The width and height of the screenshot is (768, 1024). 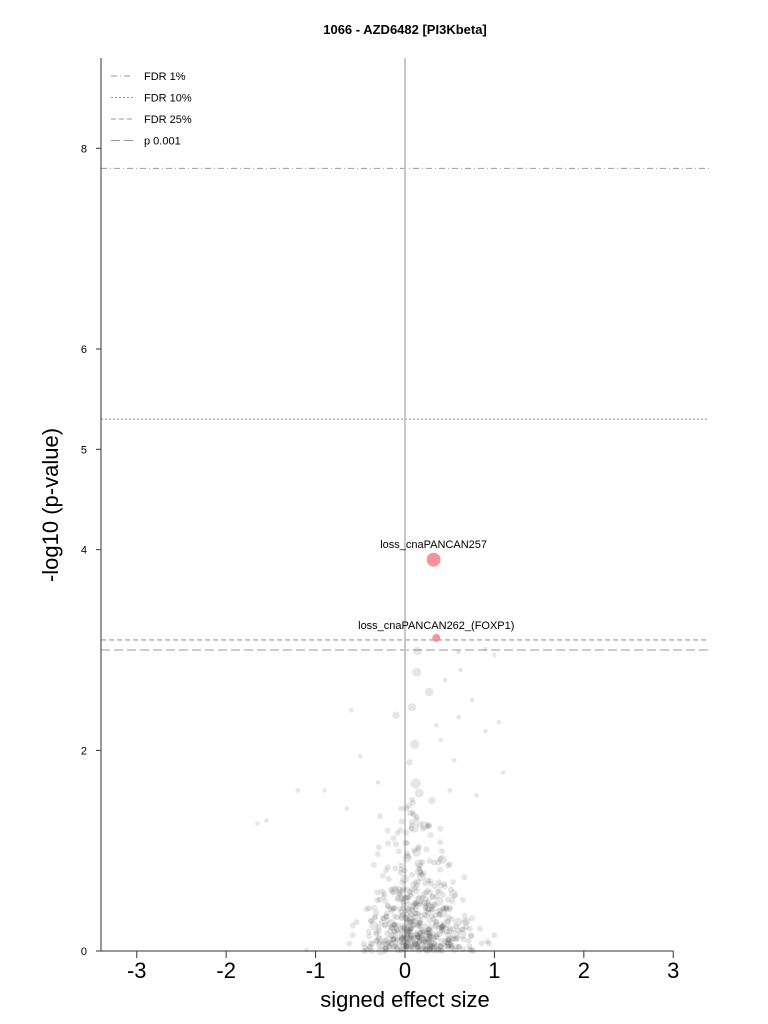 I want to click on chart-title: 1066 - AZD6482 [PI3Kbeta], so click(x=405, y=29).